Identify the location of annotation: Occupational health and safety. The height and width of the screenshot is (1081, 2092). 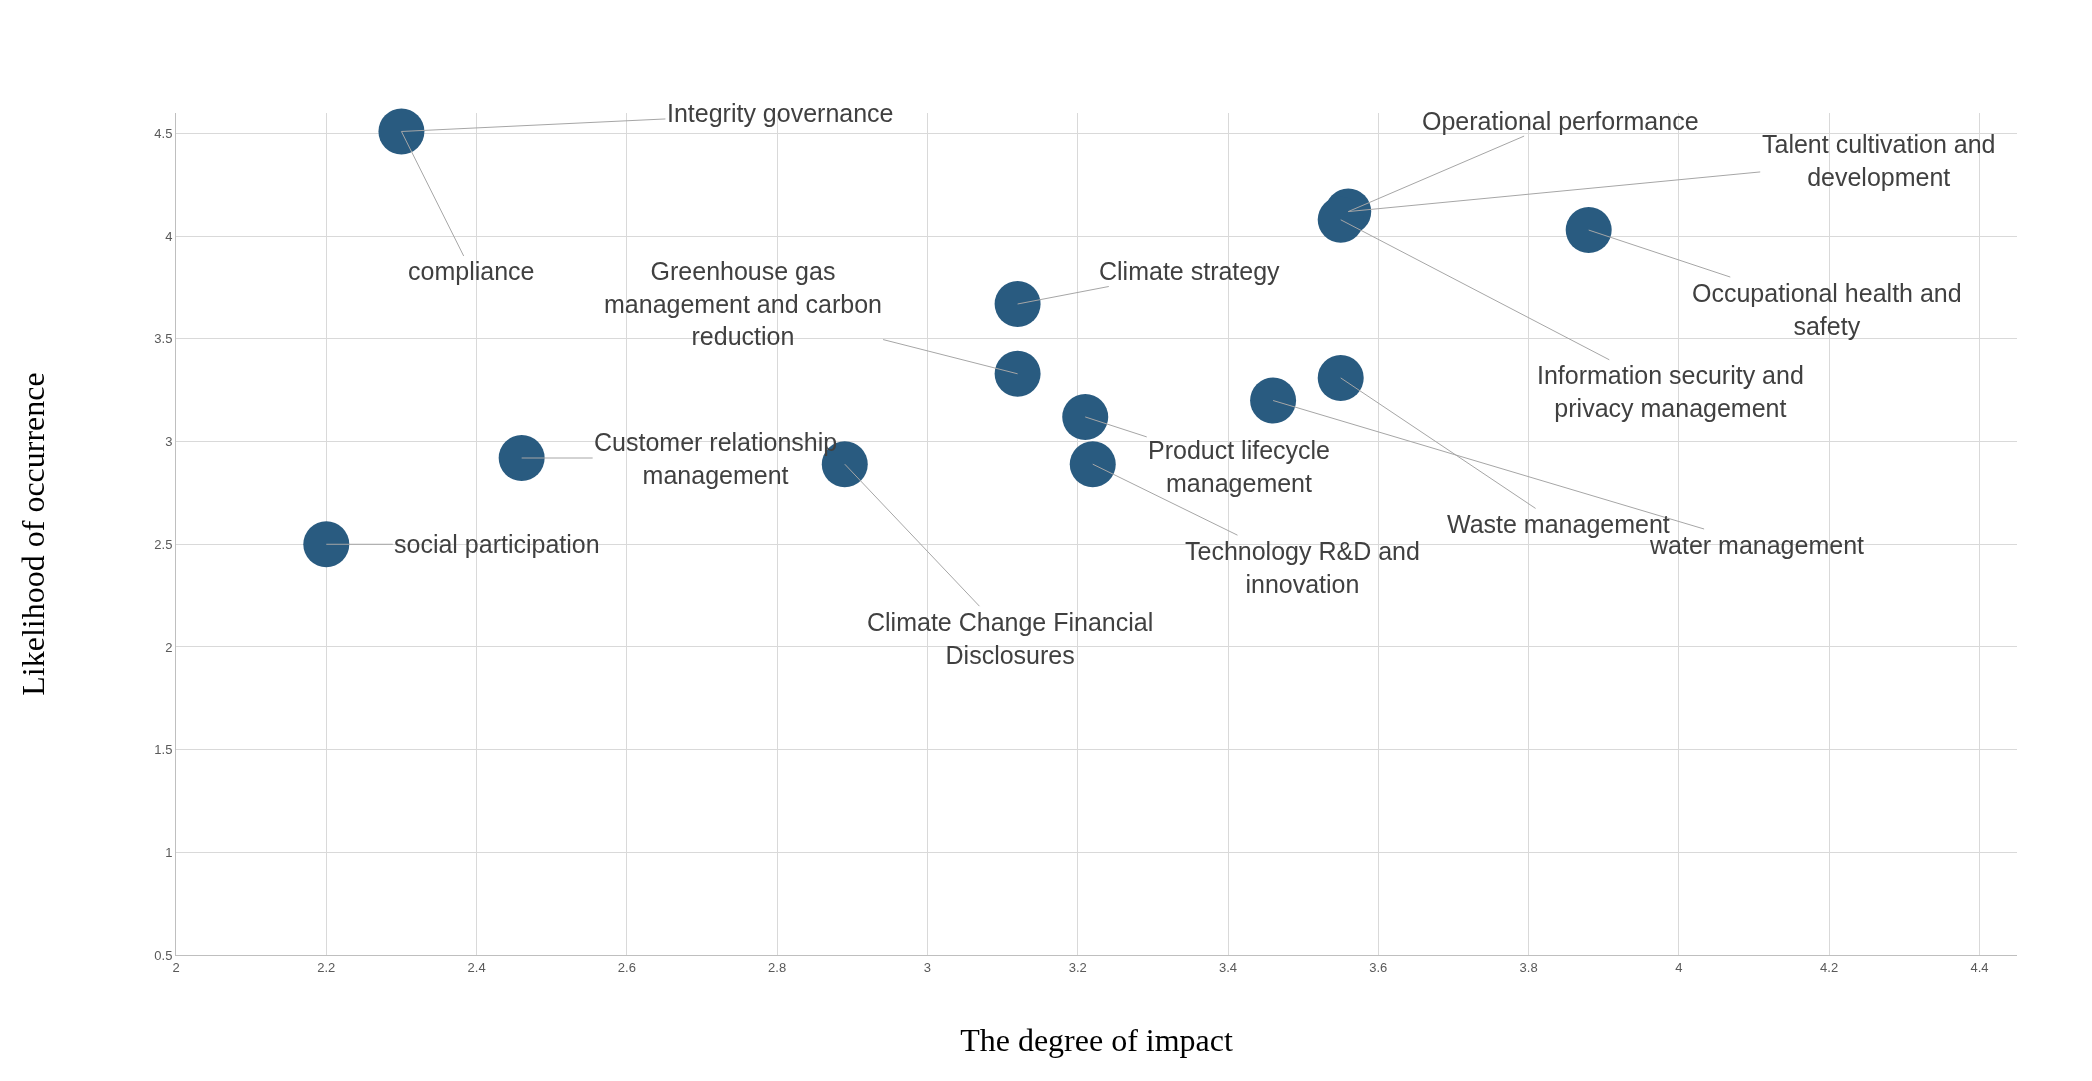
(1827, 309).